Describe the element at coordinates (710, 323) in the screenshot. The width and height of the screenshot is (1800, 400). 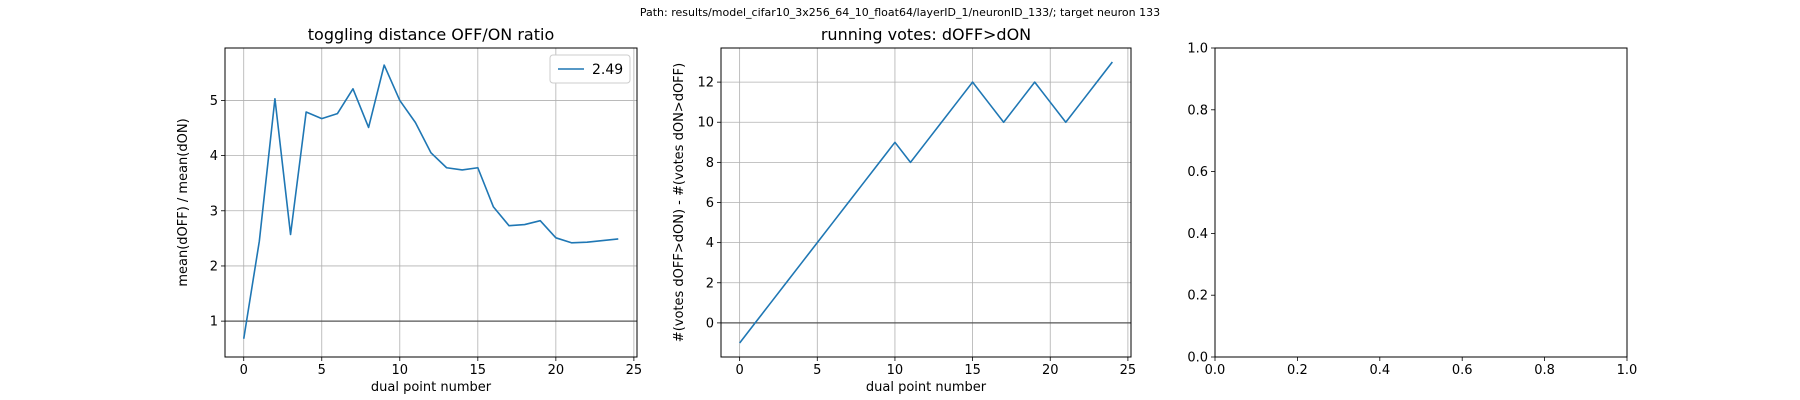
I see `y-tick-label: 0` at that location.